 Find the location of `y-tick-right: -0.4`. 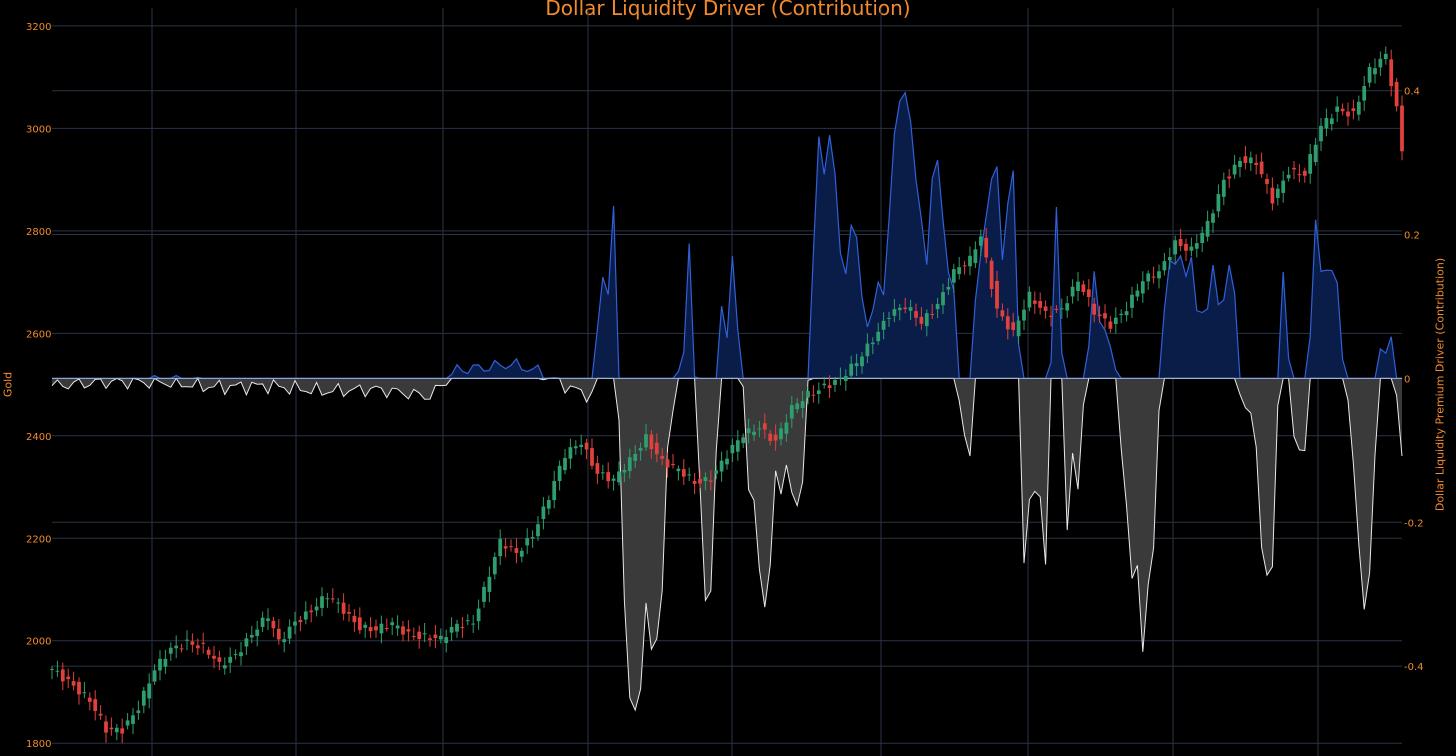

y-tick-right: -0.4 is located at coordinates (1414, 667).